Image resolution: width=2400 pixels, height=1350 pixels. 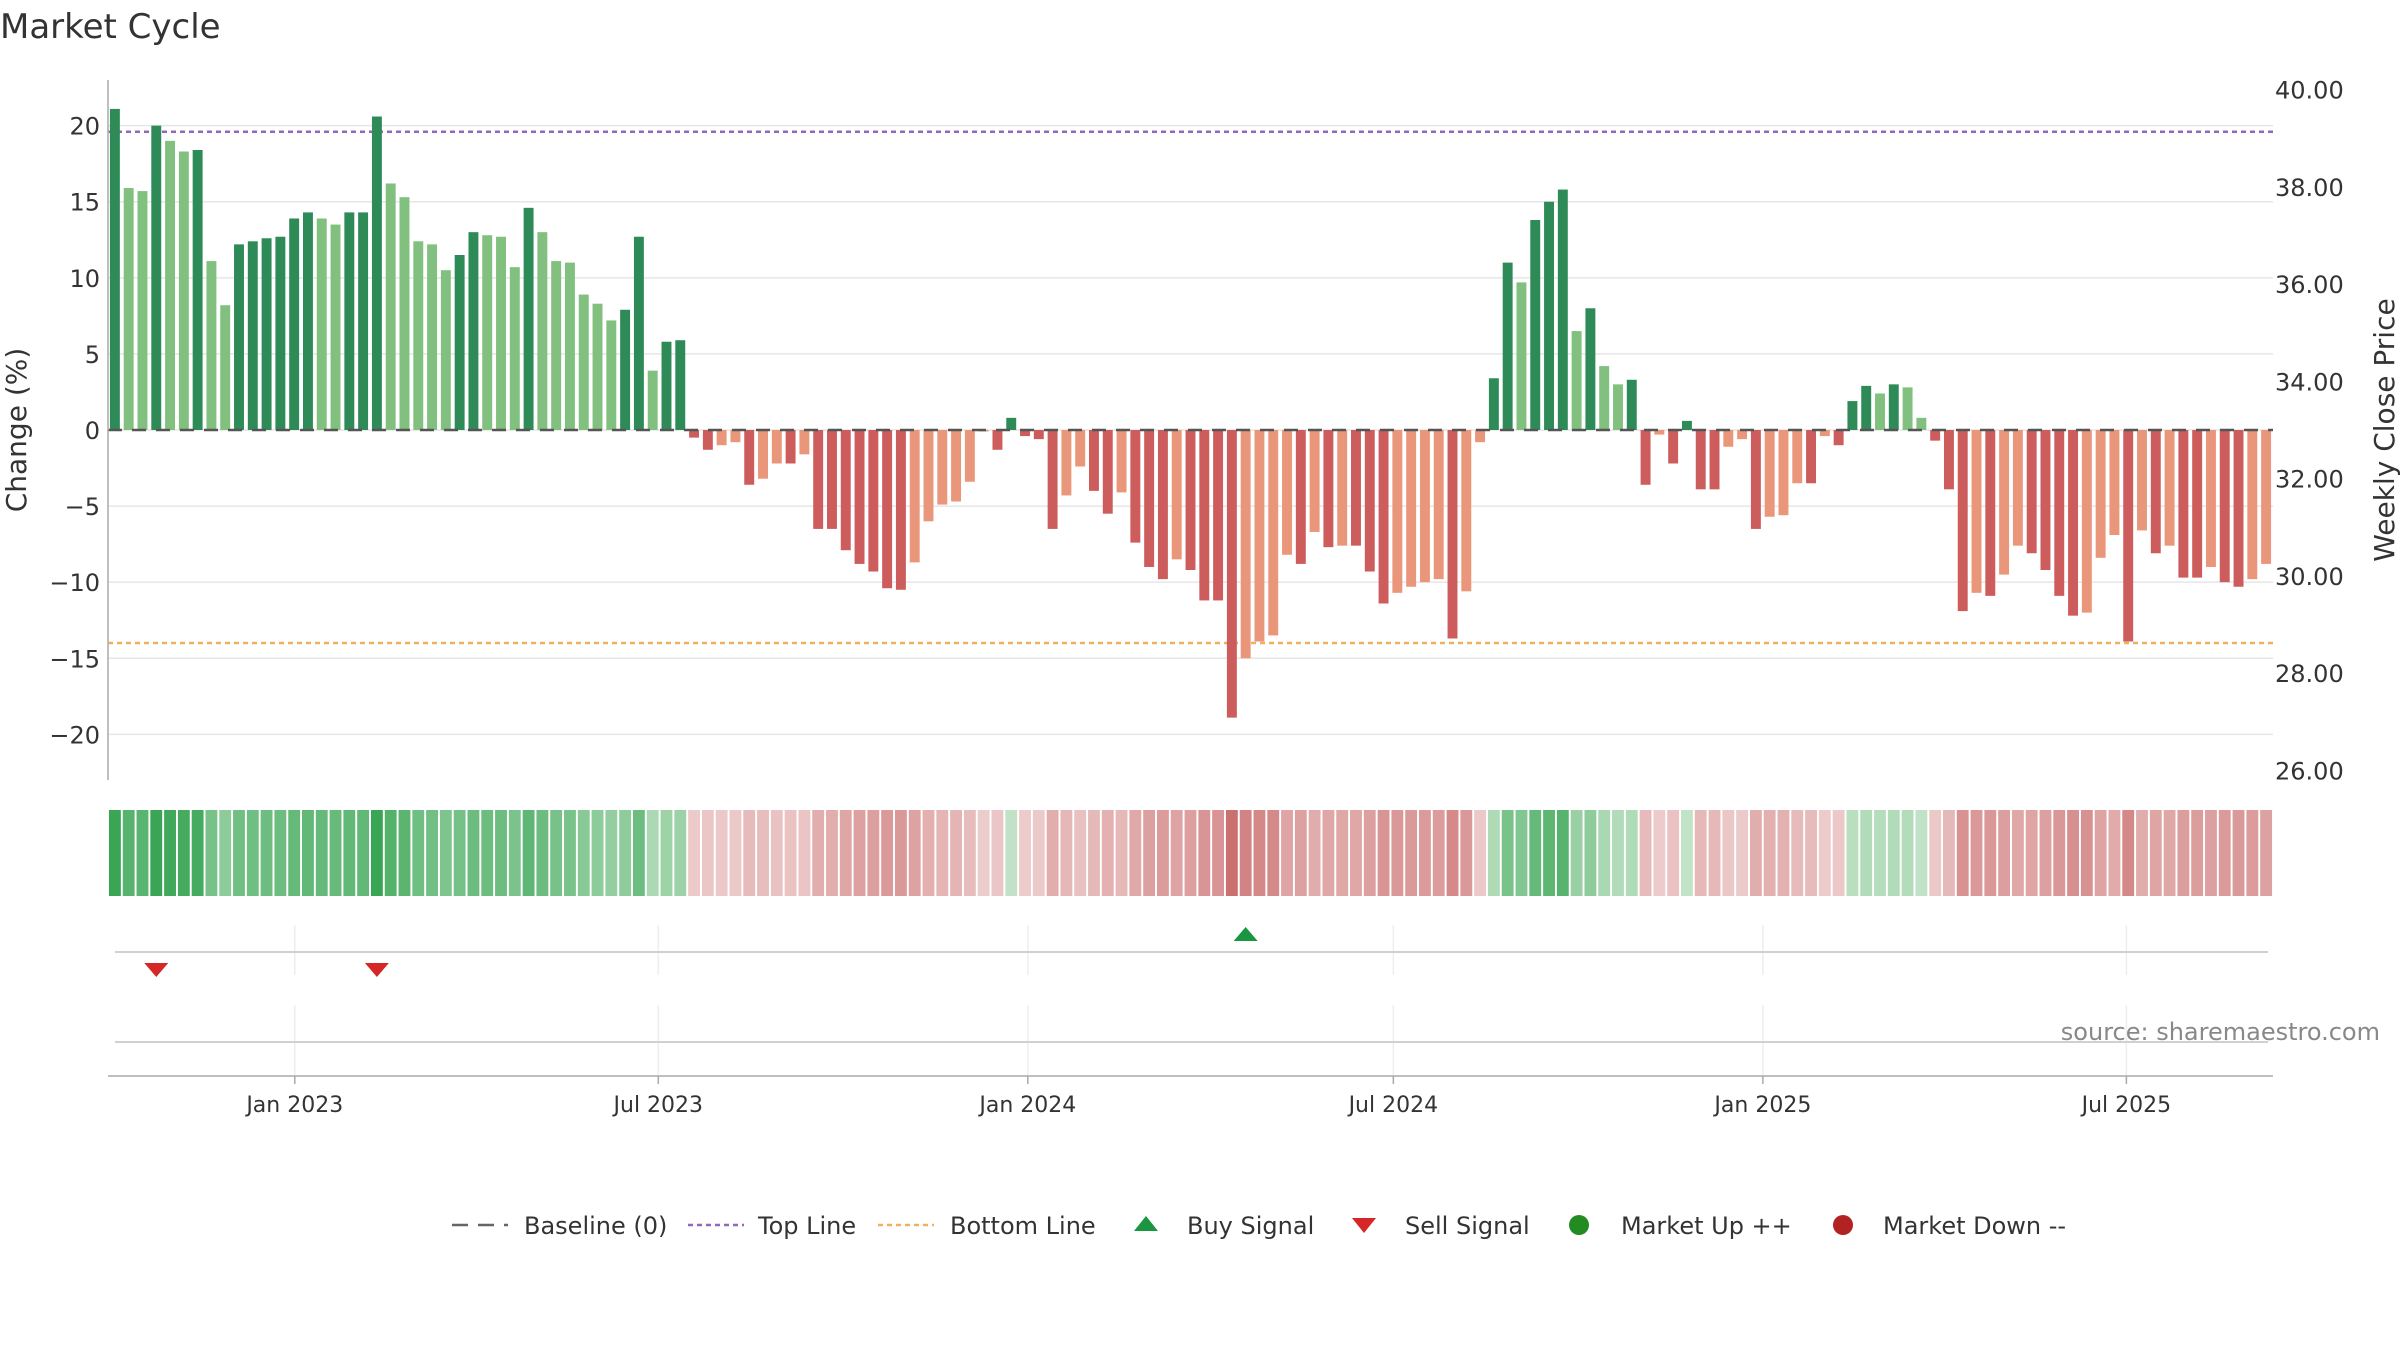 I want to click on legend-sell-signal-swatch, so click(x=1364, y=1225).